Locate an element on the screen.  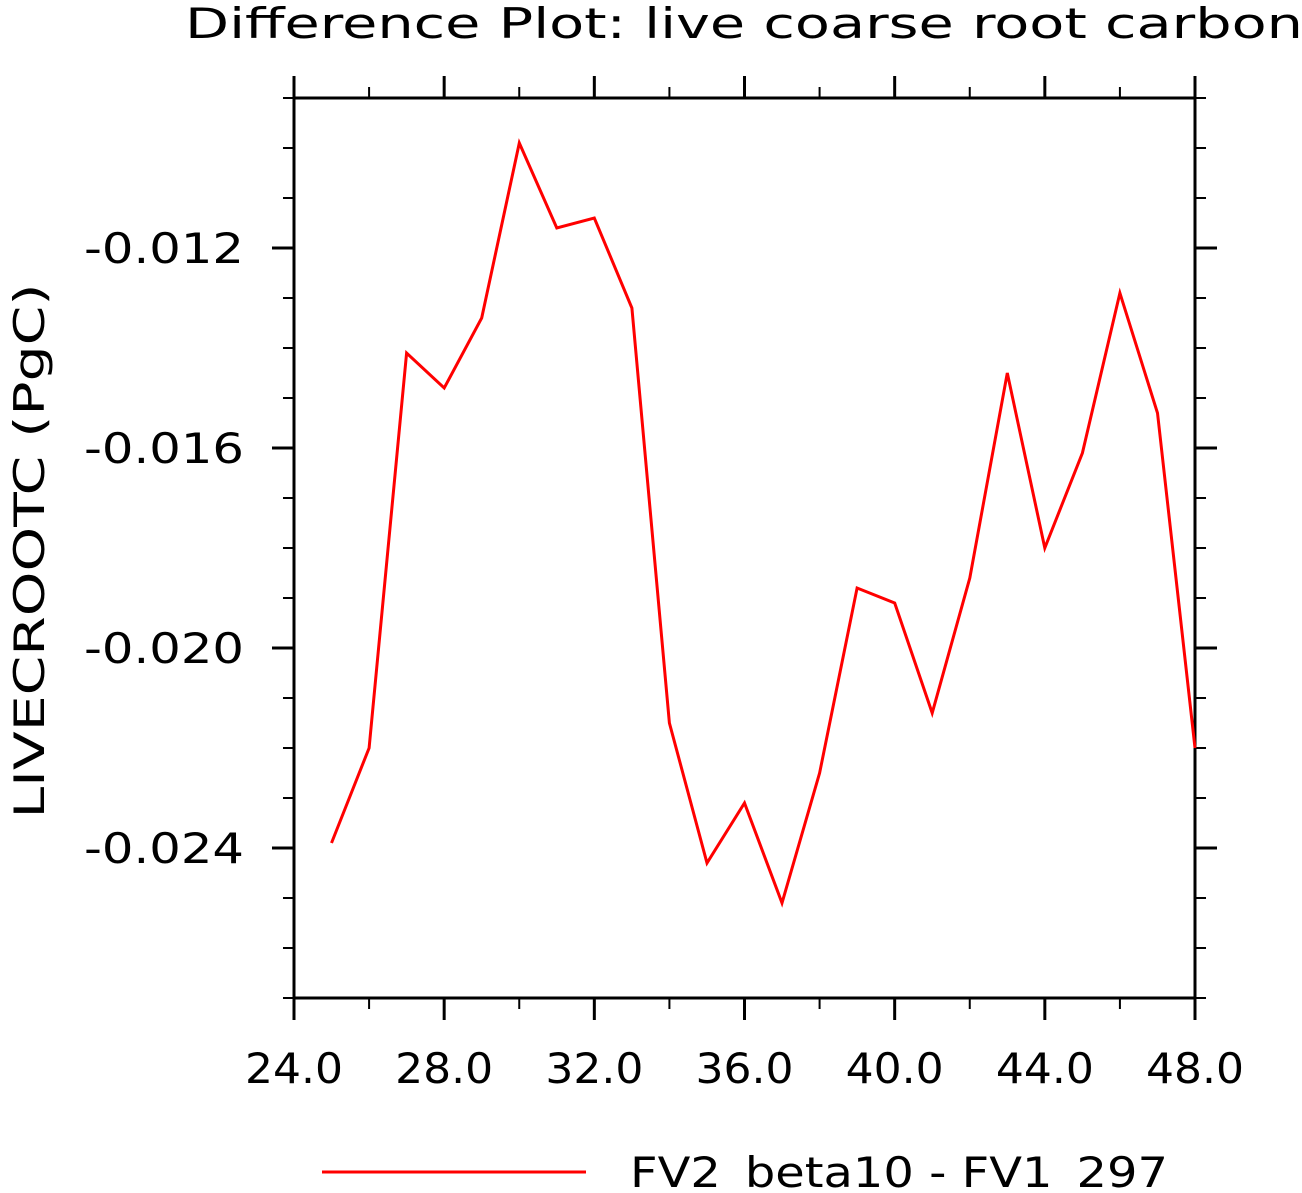
y-tick-label: -0.016 is located at coordinates (164, 448).